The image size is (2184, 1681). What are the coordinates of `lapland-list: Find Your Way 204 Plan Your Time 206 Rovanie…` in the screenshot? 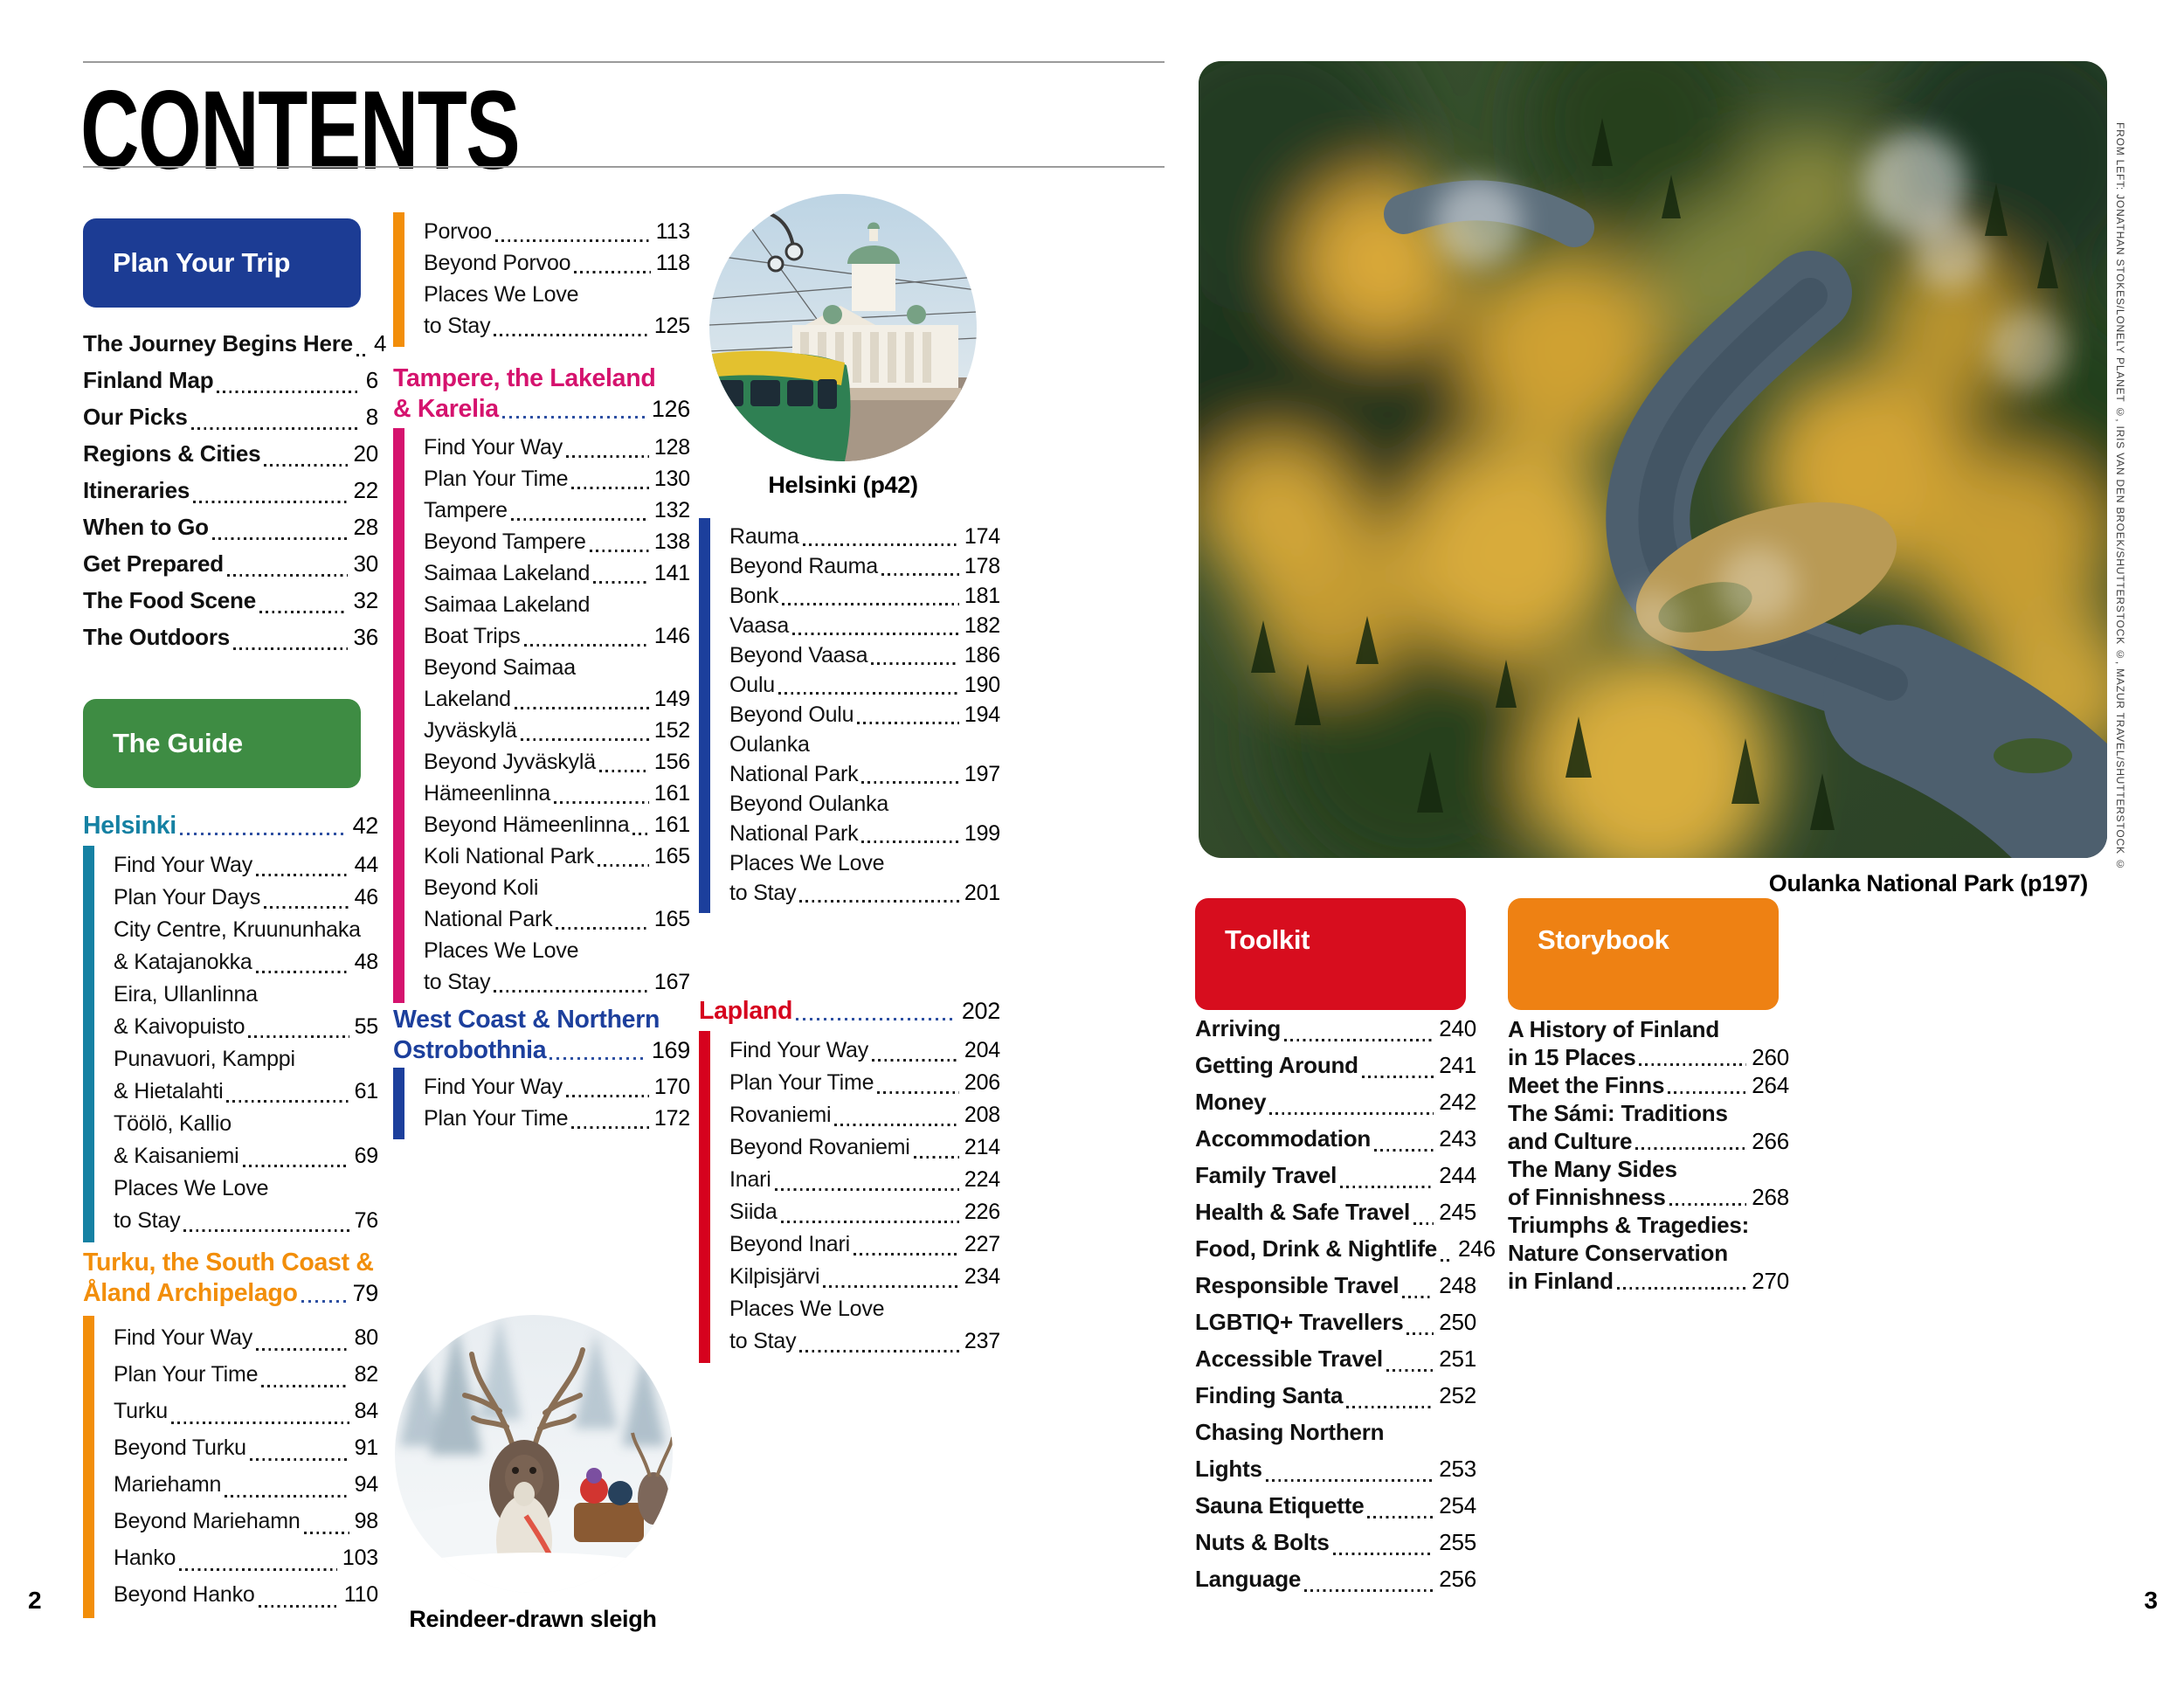 It's located at (849, 1197).